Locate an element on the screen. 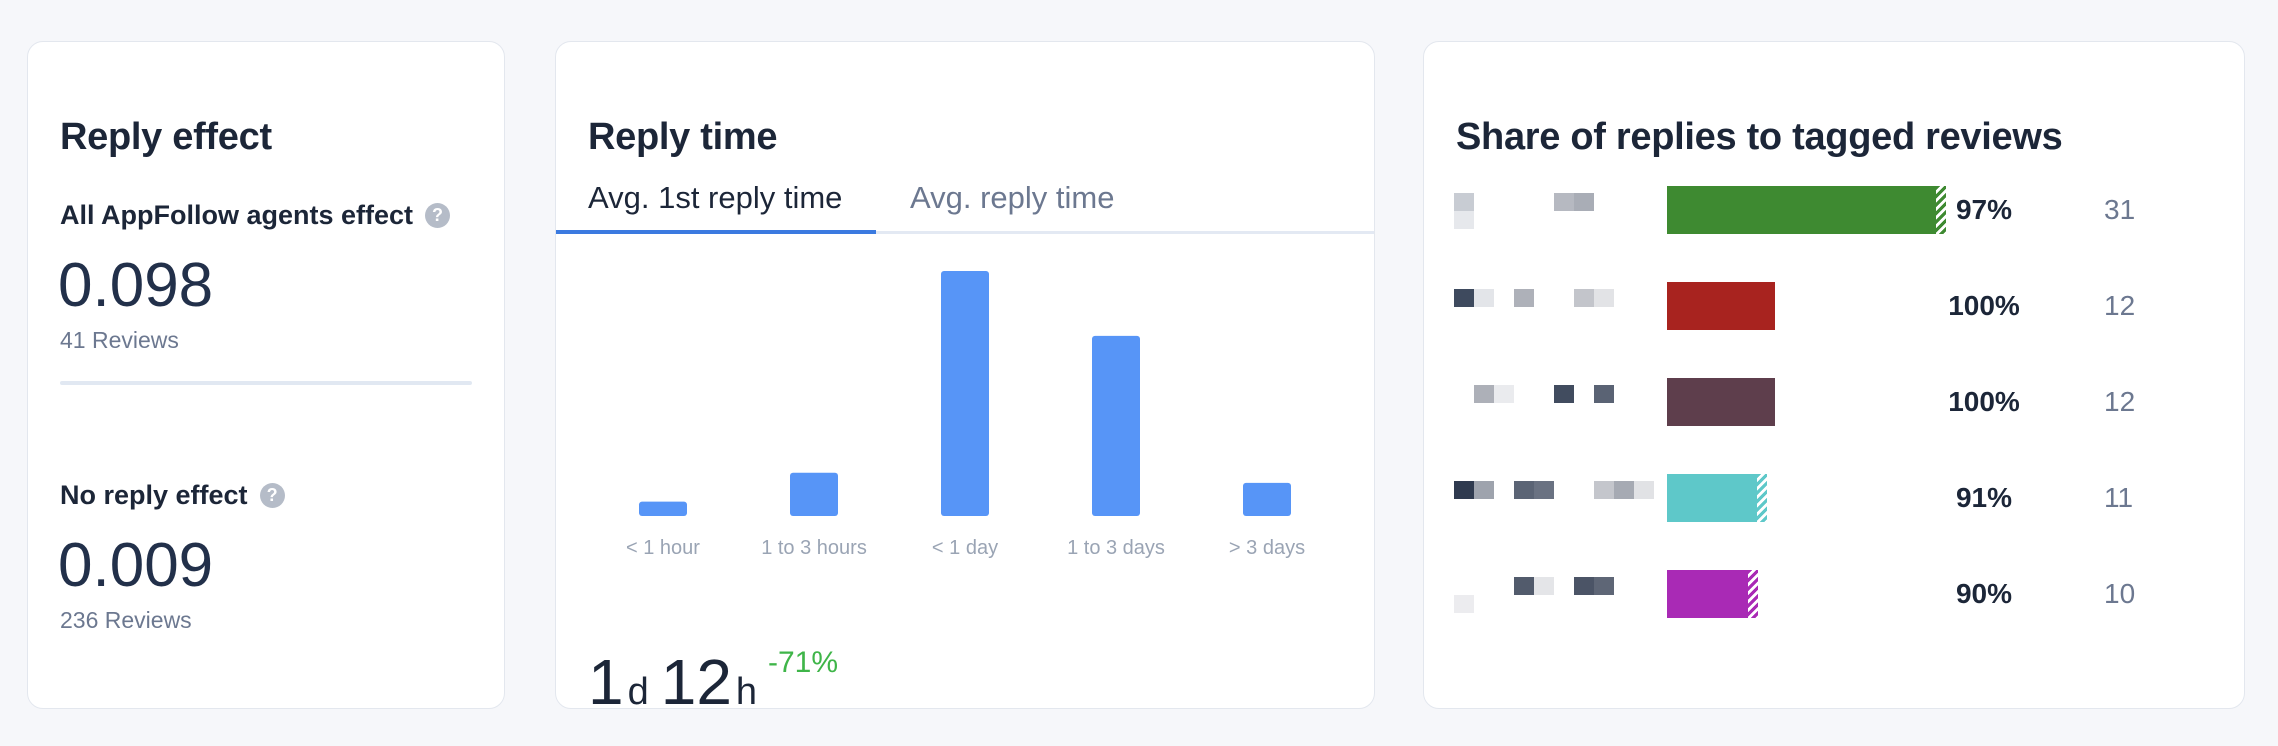  agents-effect-reviews: 41 Reviews is located at coordinates (119, 340).